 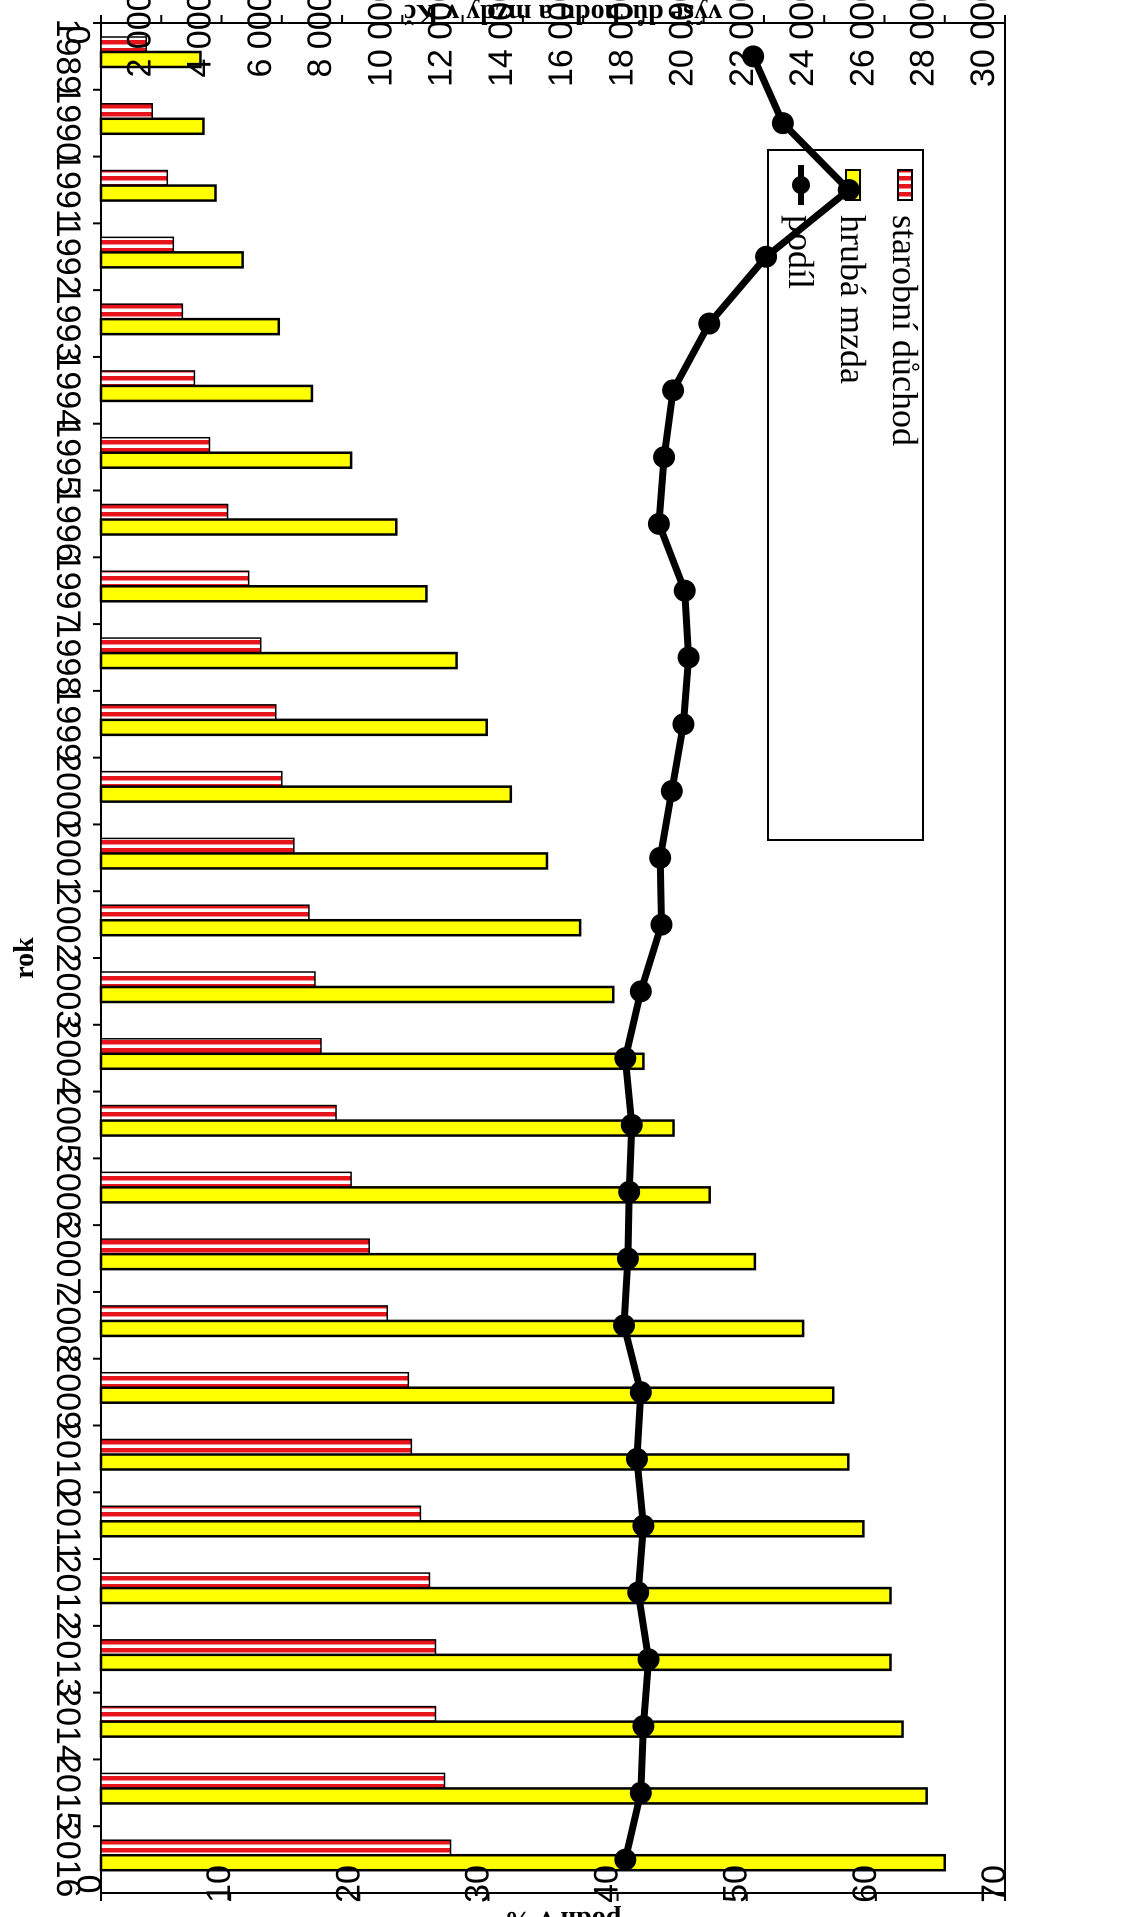 I want to click on y-tick-label: 20 000, so click(x=682, y=43).